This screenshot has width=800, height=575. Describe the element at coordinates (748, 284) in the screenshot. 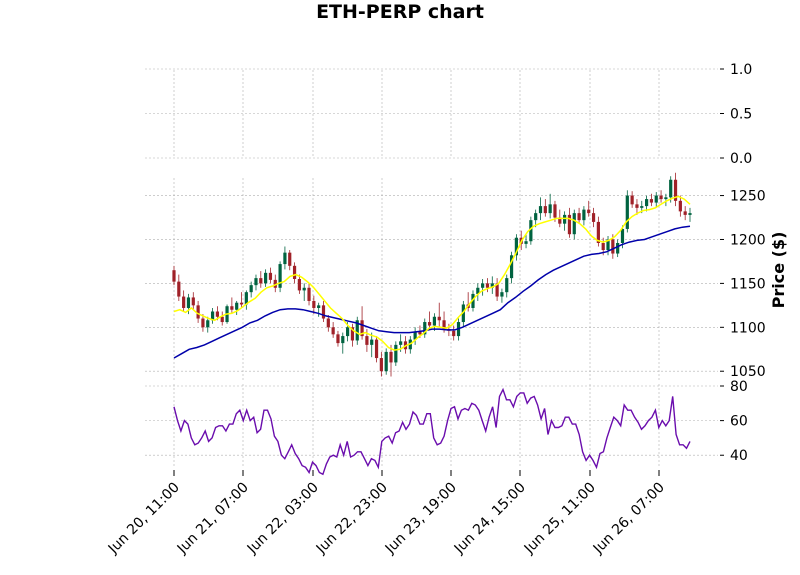

I see `y-tick-label: 1150` at that location.